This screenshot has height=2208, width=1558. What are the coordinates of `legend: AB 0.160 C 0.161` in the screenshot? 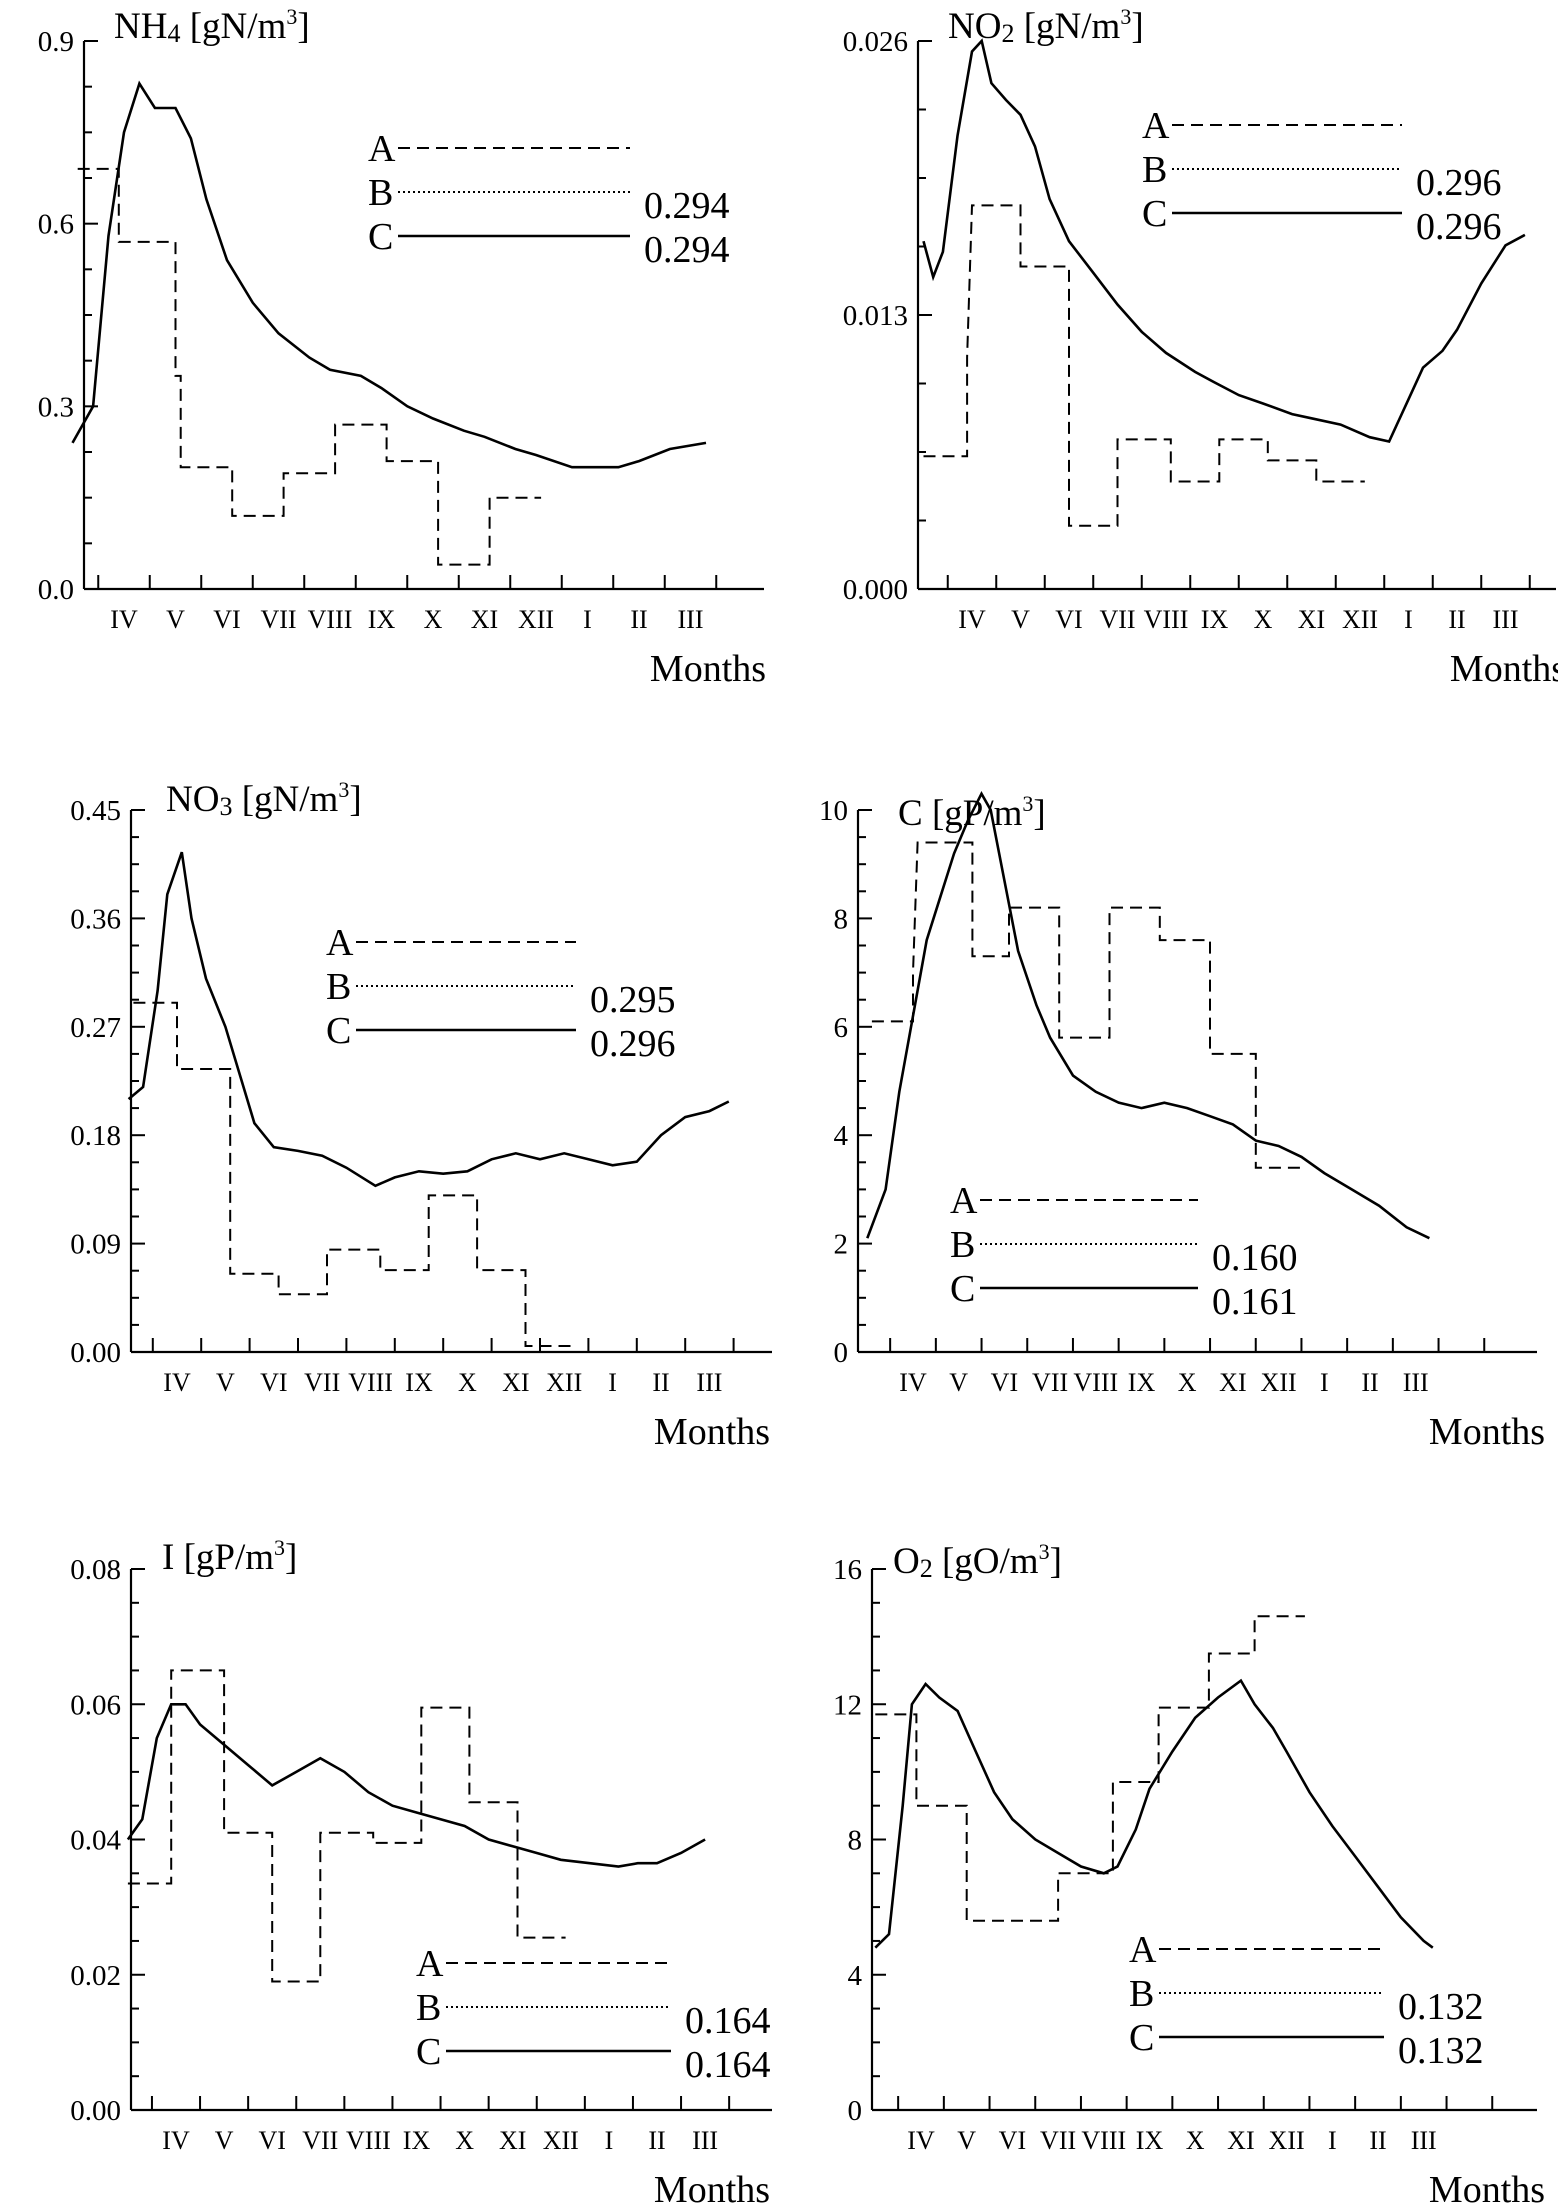 It's located at (1124, 1251).